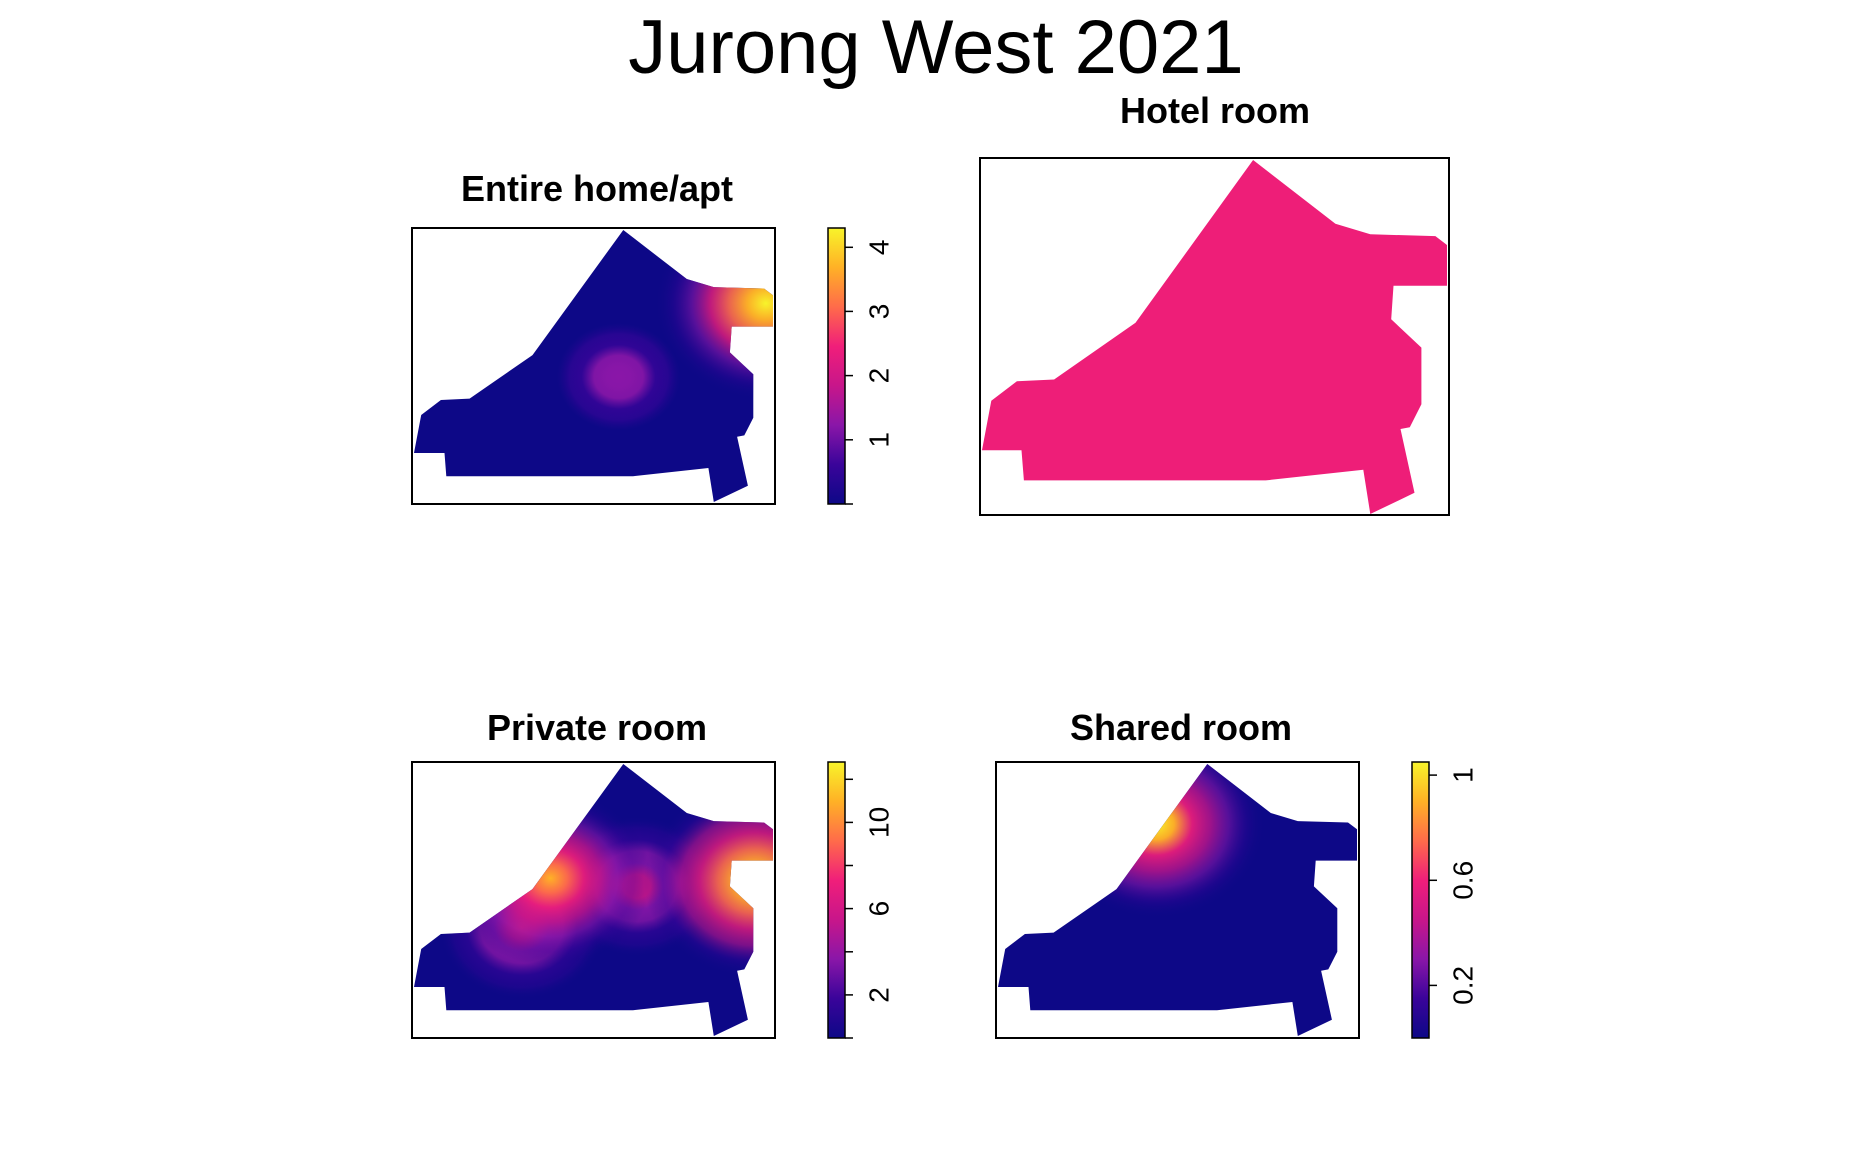  I want to click on panel-hotel-room, so click(1214, 336).